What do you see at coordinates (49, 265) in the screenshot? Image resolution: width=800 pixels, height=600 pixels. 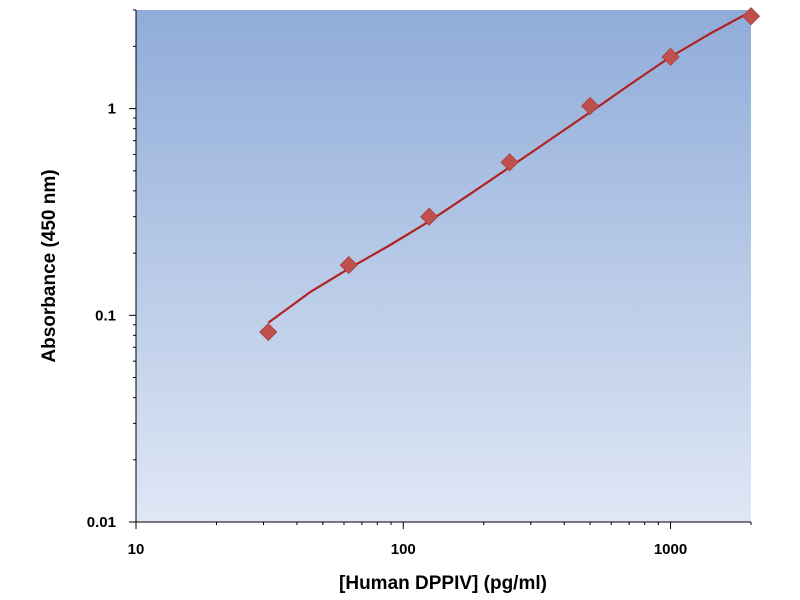 I see `y-axis-title: Absorbance (450 nm)` at bounding box center [49, 265].